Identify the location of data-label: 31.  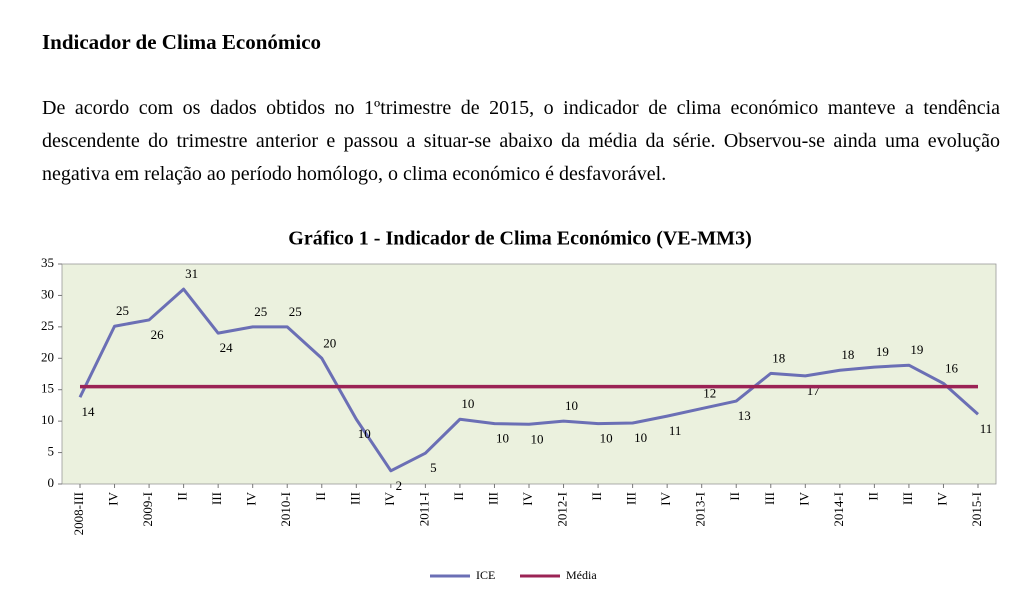
(191, 273).